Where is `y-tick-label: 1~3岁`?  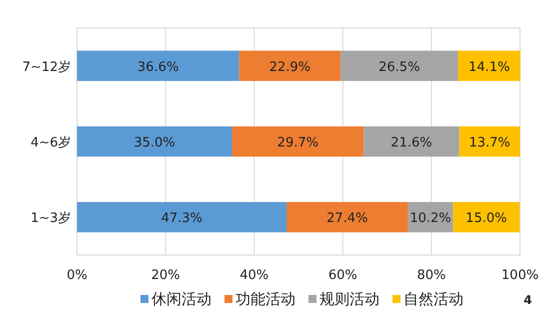 y-tick-label: 1~3岁 is located at coordinates (50, 218).